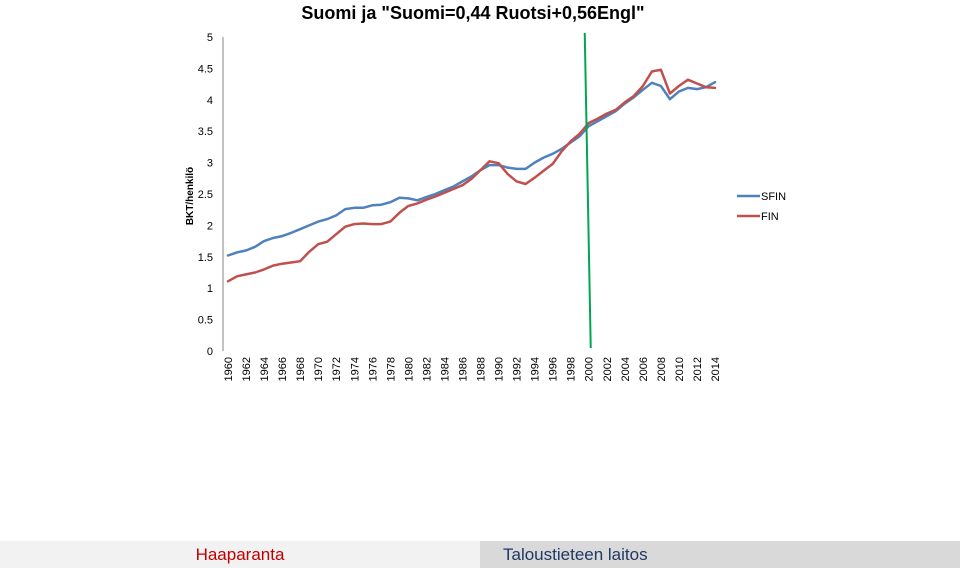  Describe the element at coordinates (662, 369) in the screenshot. I see `x-tick-label: 2008` at that location.